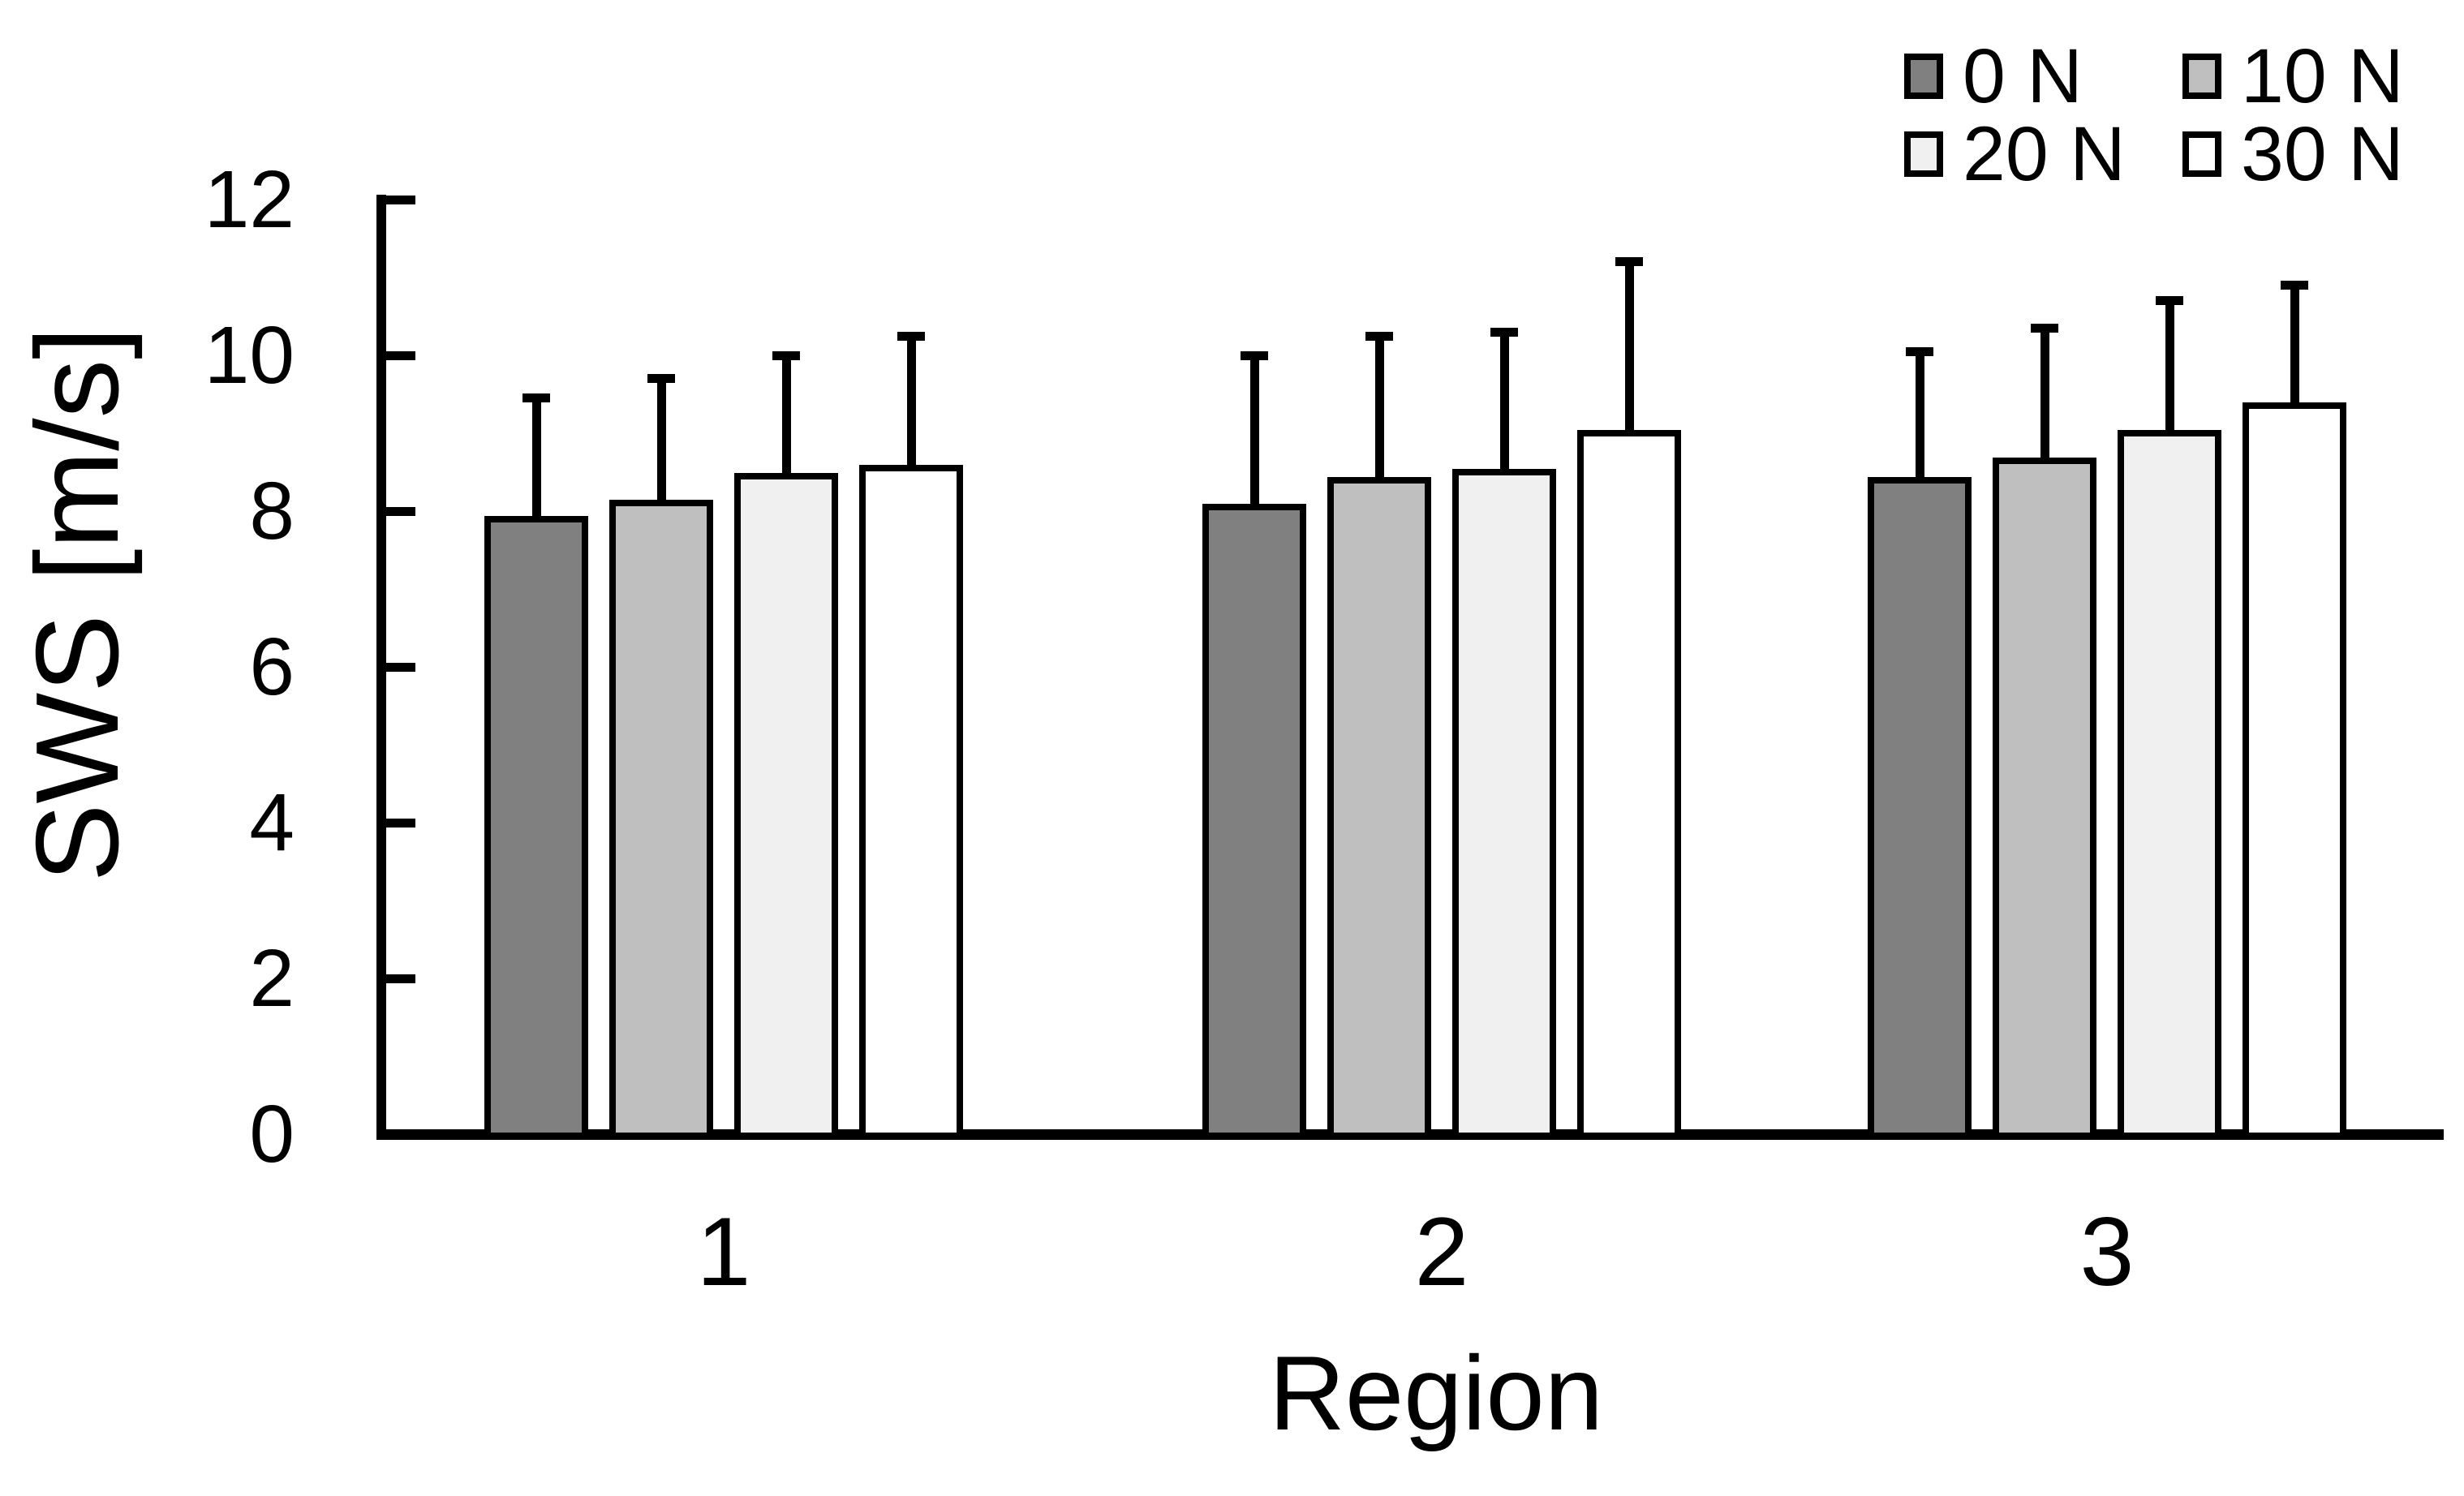  Describe the element at coordinates (272, 667) in the screenshot. I see `y-tick-label: 6` at that location.